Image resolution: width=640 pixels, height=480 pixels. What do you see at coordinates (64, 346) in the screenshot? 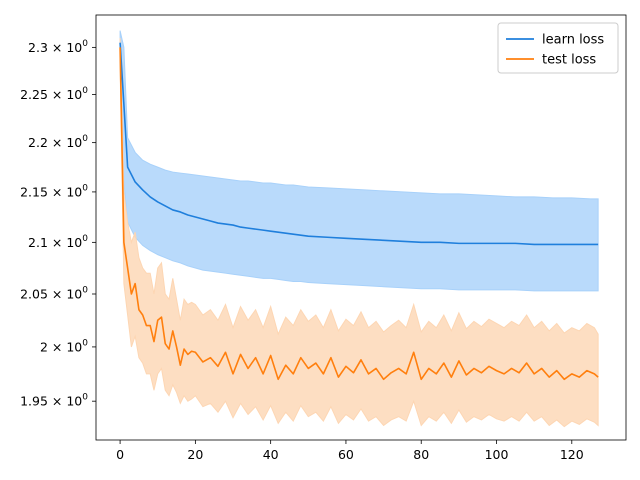
I see `y-tick-label: 2 × 100` at bounding box center [64, 346].